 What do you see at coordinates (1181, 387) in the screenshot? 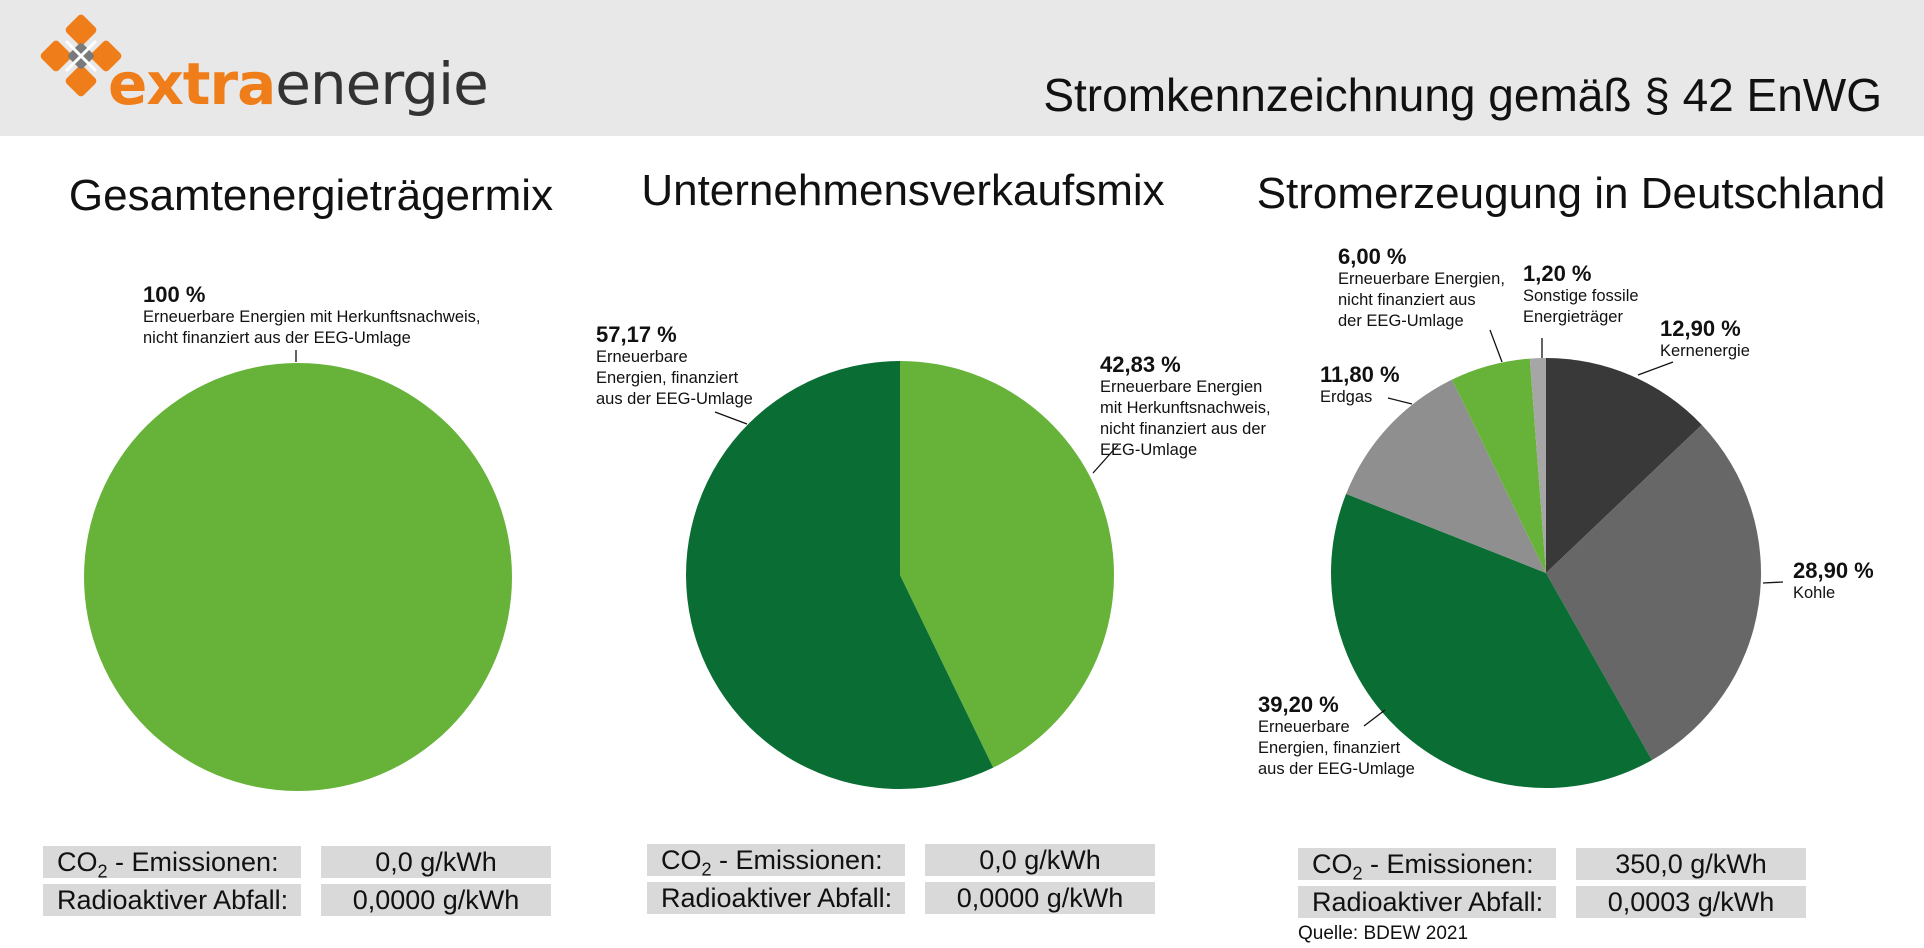
I see `slice-category-label: Erneuerbare Energien` at bounding box center [1181, 387].